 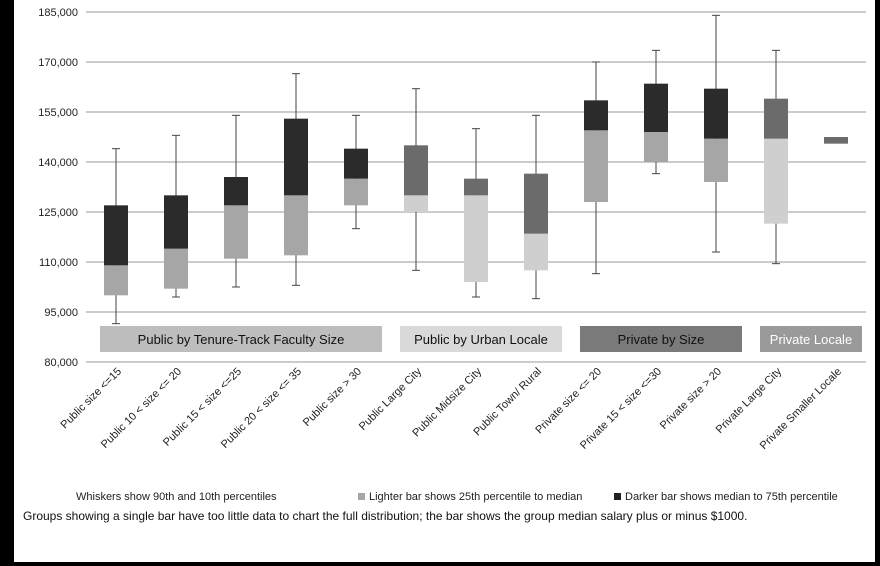 I want to click on median-bar, so click(x=836, y=140).